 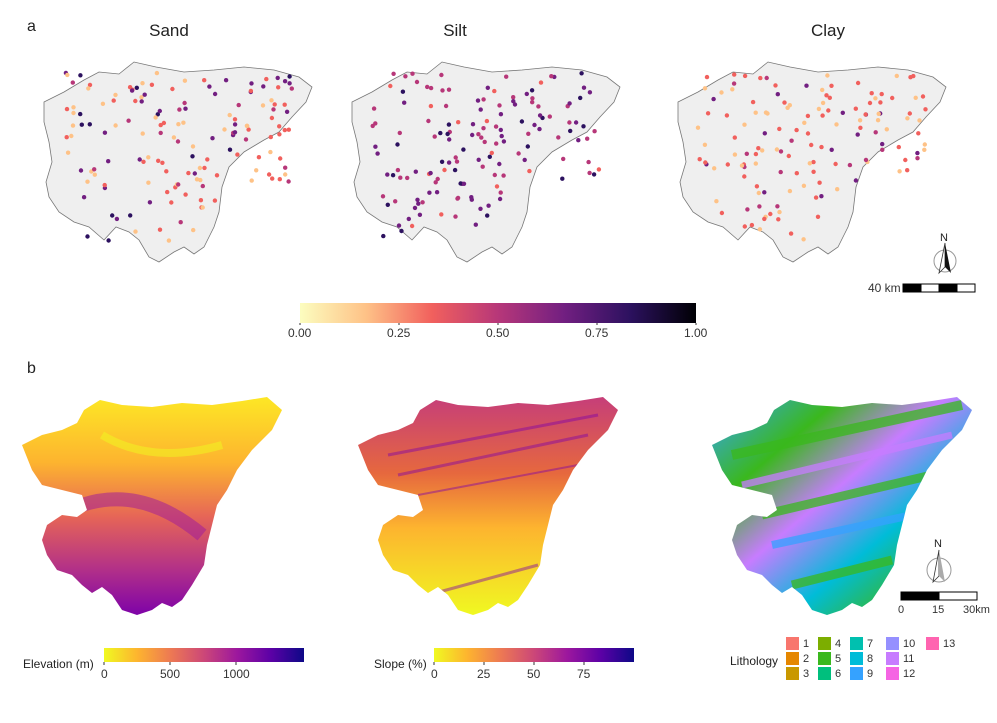 What do you see at coordinates (976, 610) in the screenshot?
I see `scalebar-b-tick-30: 30km` at bounding box center [976, 610].